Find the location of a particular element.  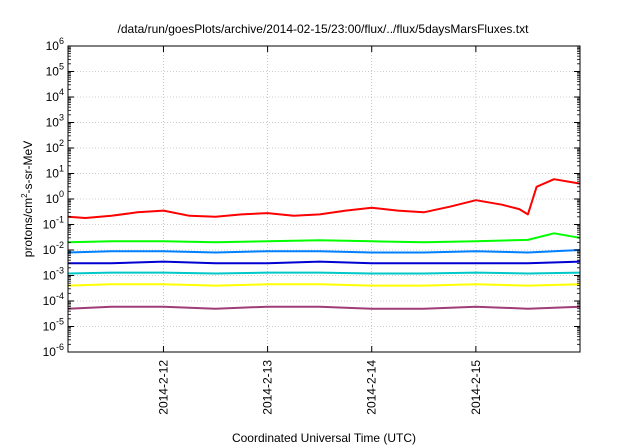

y-tick-label: 10⁻⁴ is located at coordinates (53, 299).